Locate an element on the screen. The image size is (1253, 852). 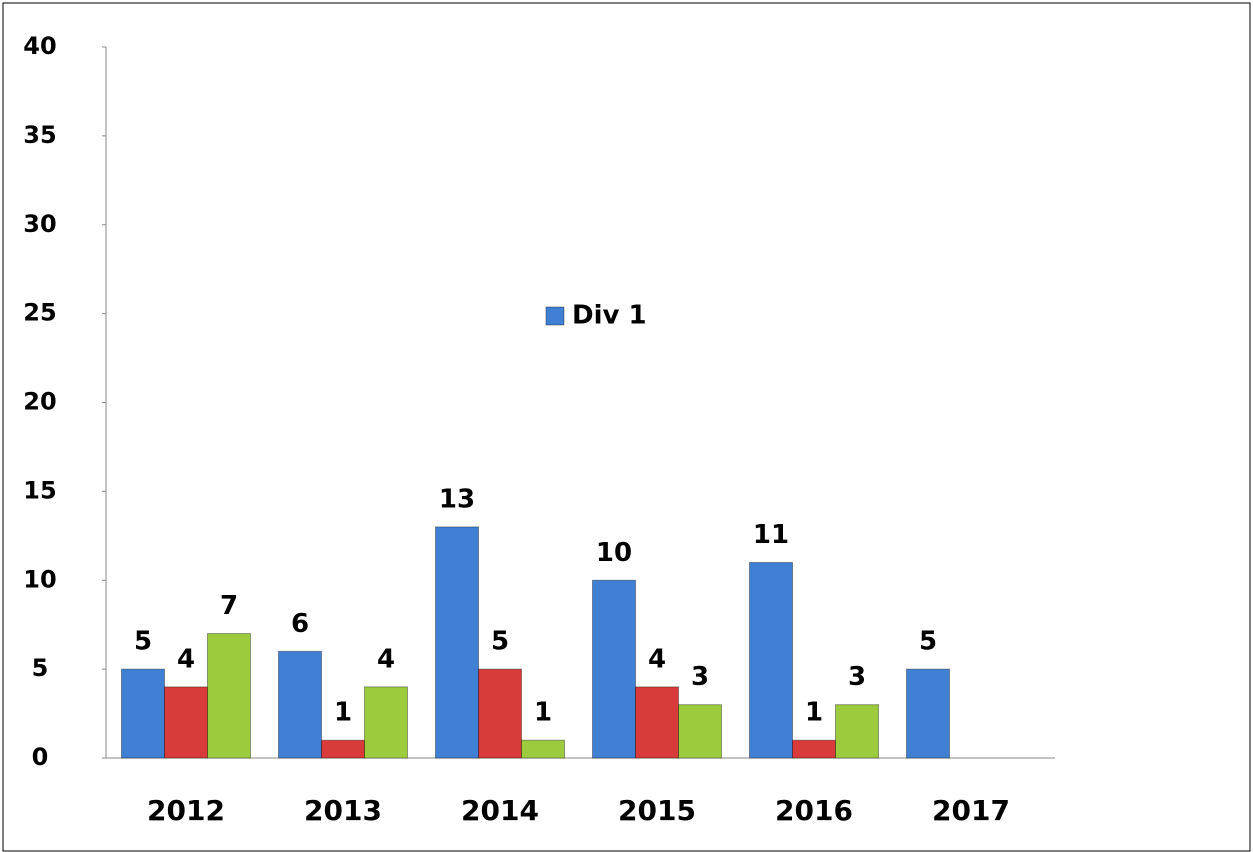
x-tick-label: 2012 is located at coordinates (186, 810).